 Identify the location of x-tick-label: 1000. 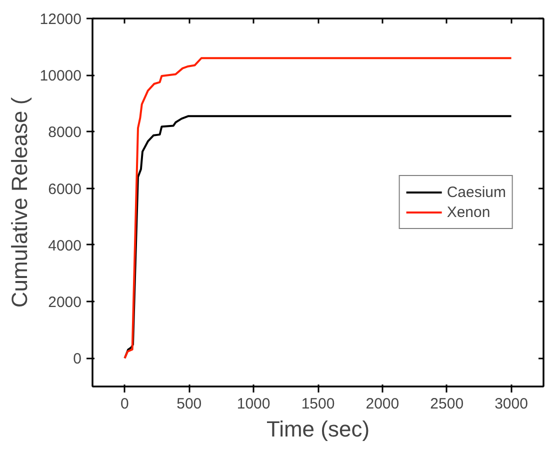
(253, 404).